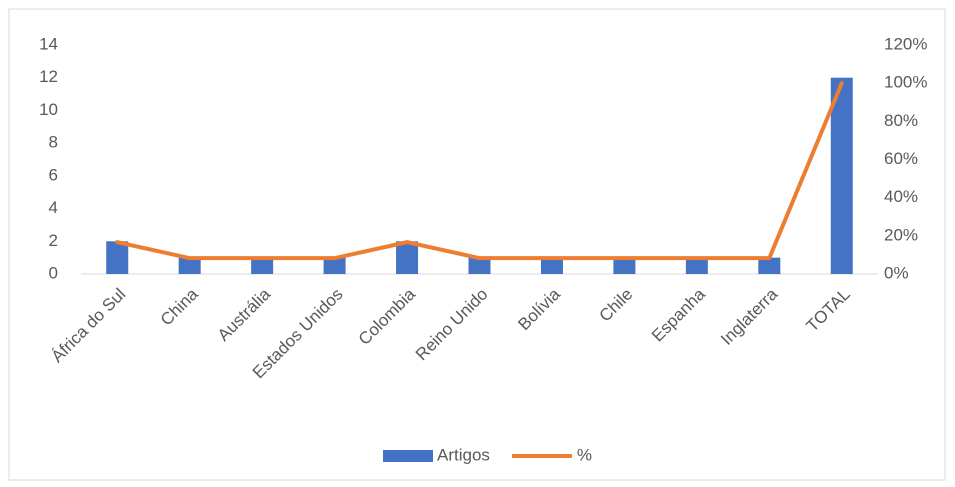  Describe the element at coordinates (901, 234) in the screenshot. I see `y2-tick-label: 20%` at that location.